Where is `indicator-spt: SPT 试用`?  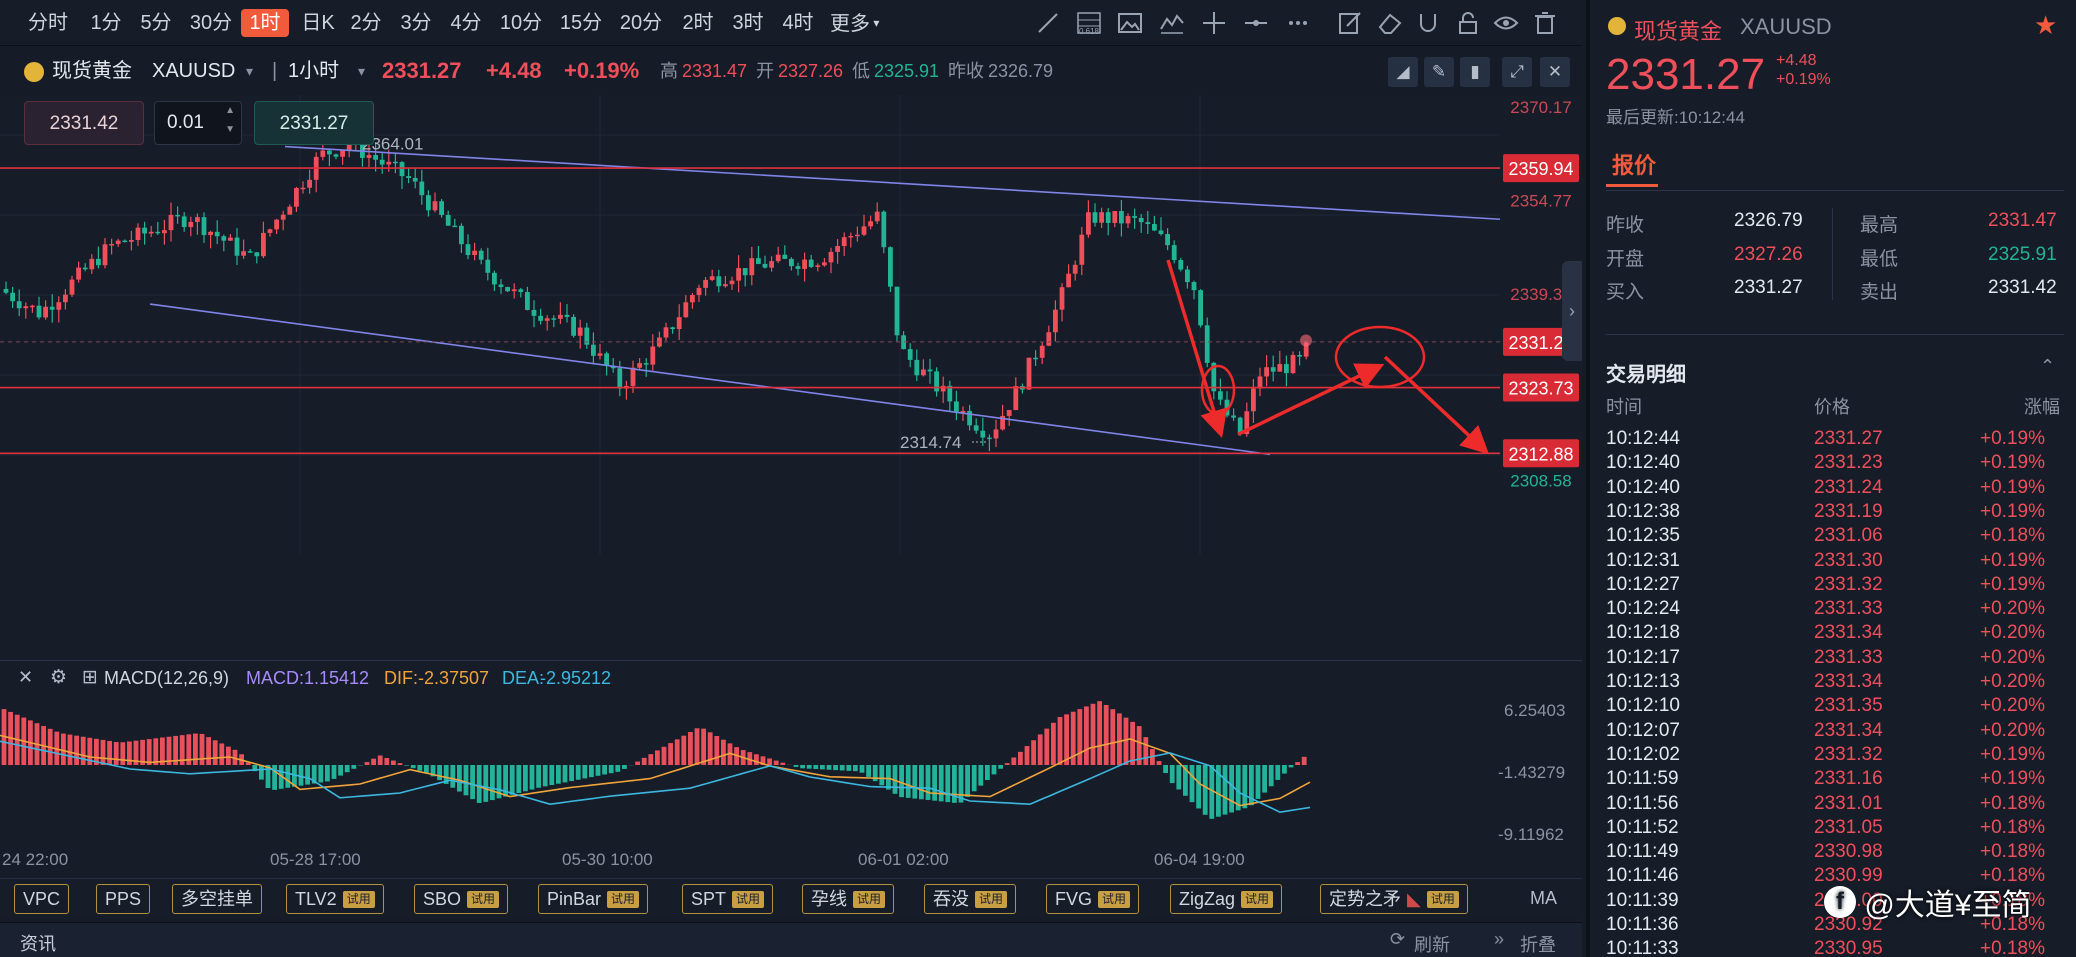 indicator-spt: SPT 试用 is located at coordinates (728, 899).